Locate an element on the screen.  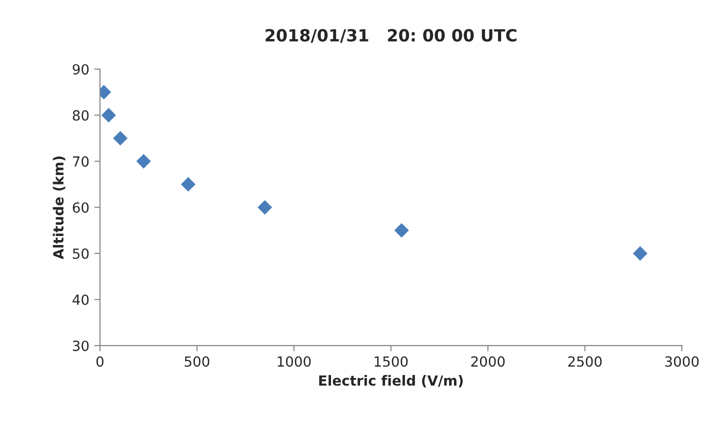
x-tick-label: 1500 is located at coordinates (391, 361).